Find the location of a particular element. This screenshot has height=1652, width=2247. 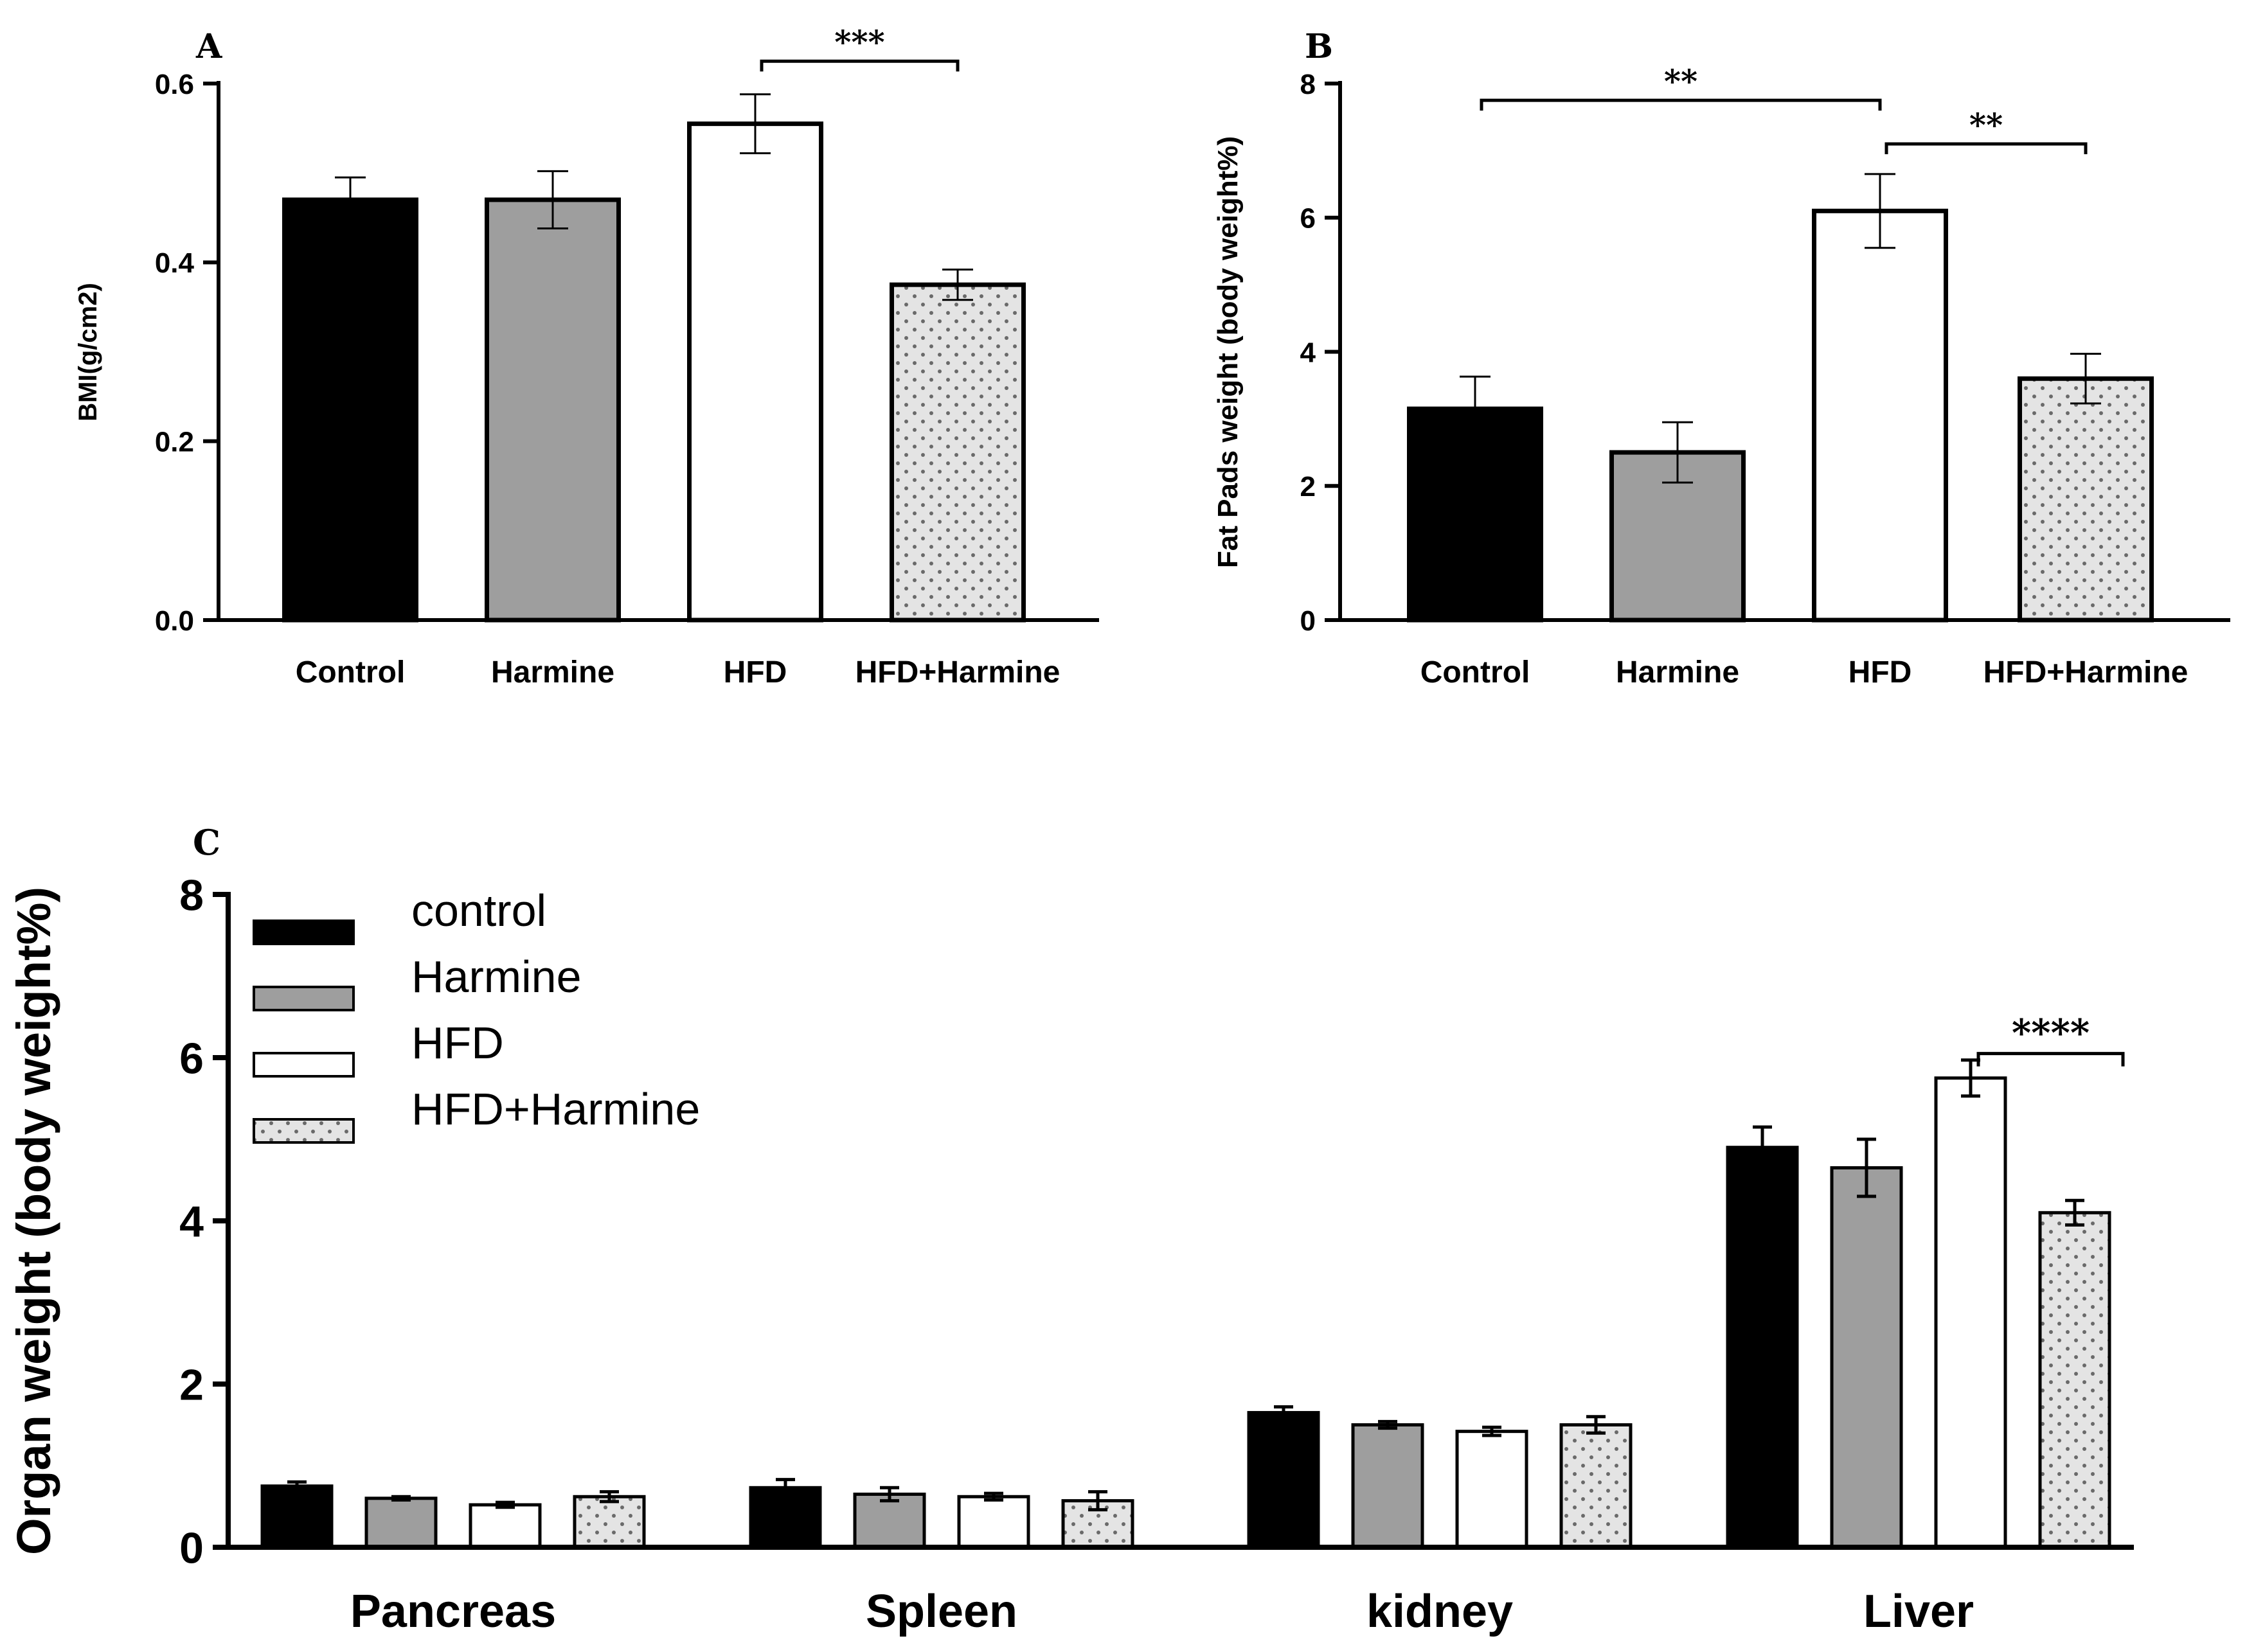

bar-control-spleen is located at coordinates (786, 1517).